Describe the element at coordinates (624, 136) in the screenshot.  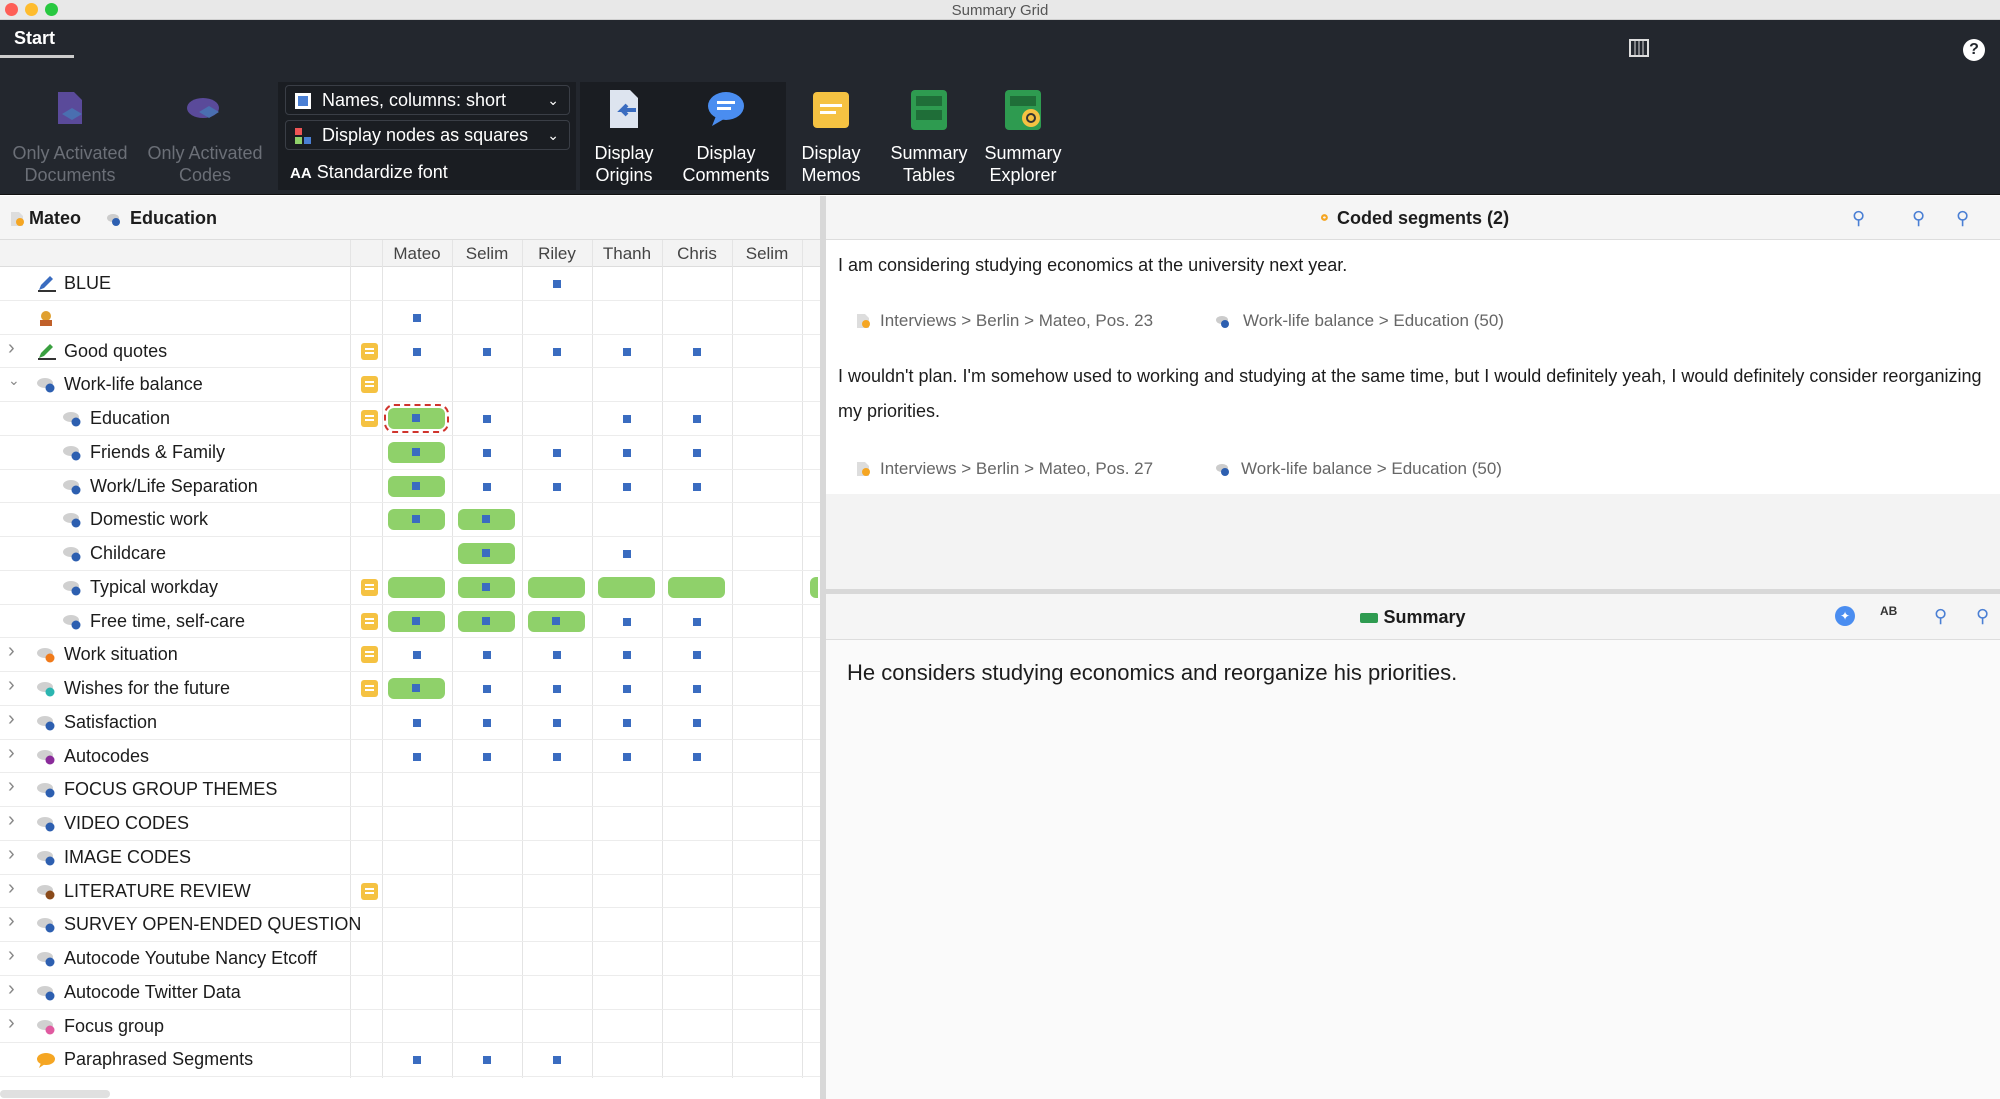
I see `display-origins-button: Display Origins` at that location.